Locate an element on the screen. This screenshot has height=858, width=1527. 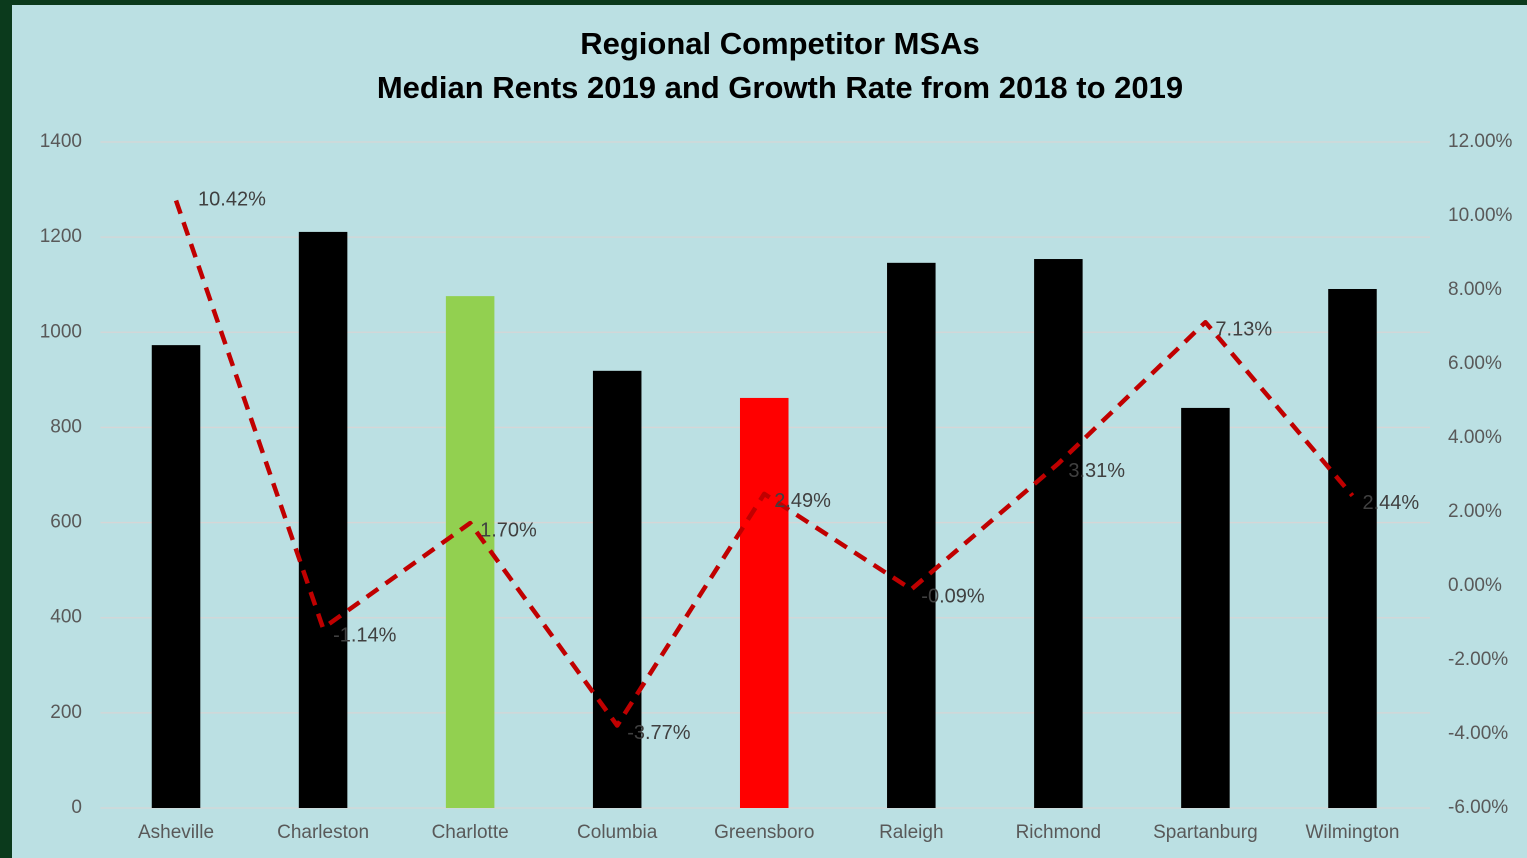
x-tick-label: Raleigh is located at coordinates (911, 832).